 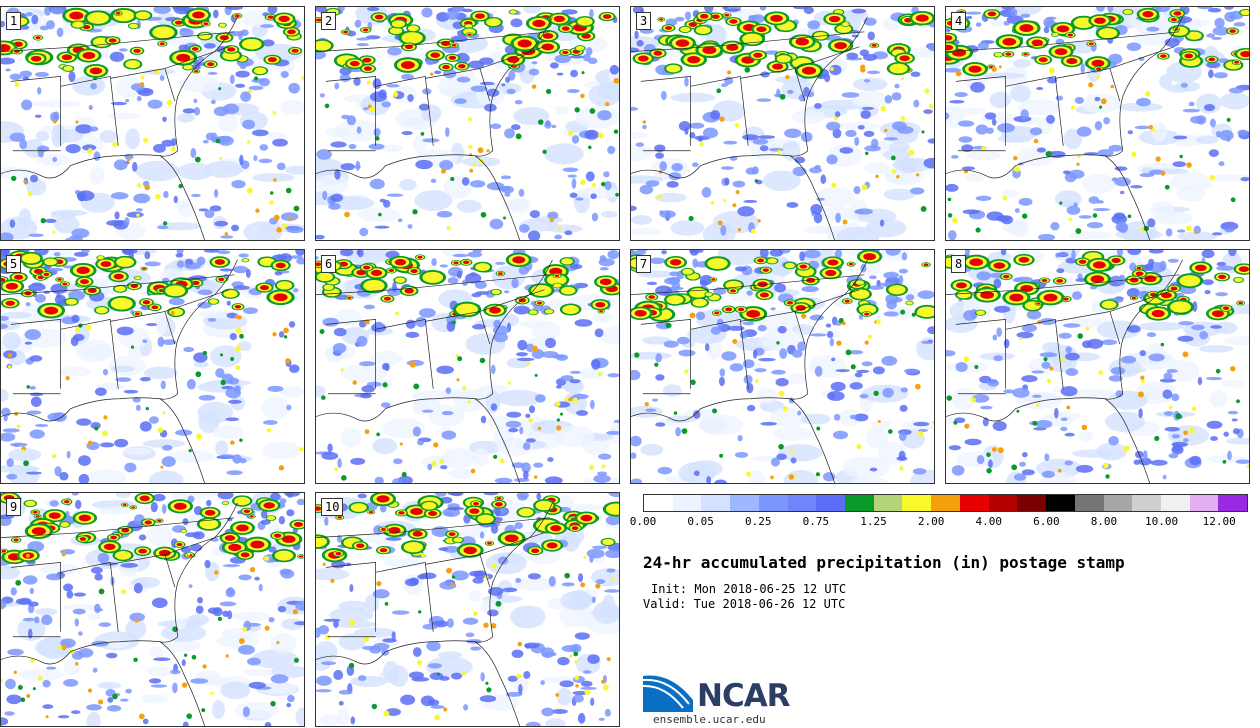 I want to click on postage-stamp-10: 10, so click(x=467, y=609).